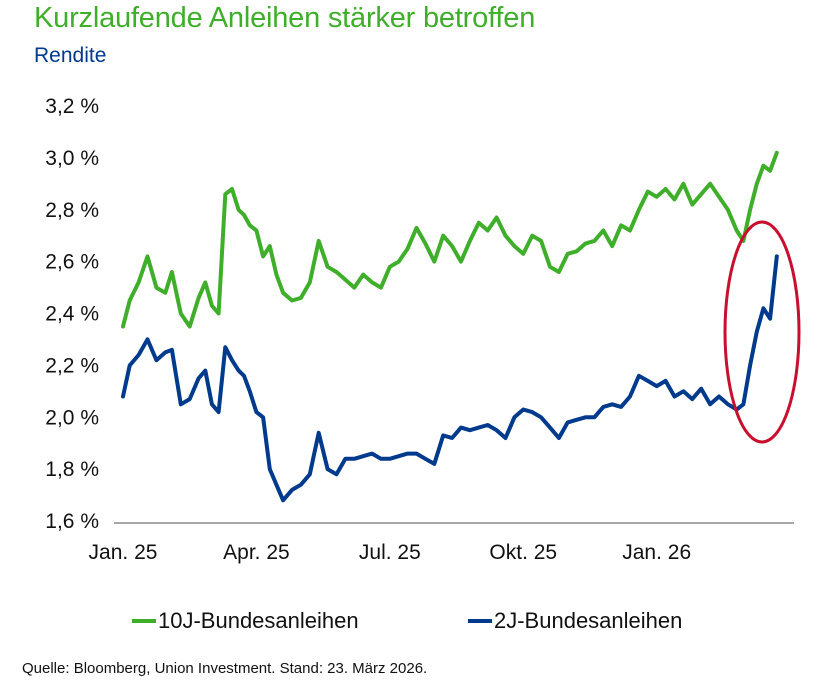  What do you see at coordinates (72, 158) in the screenshot?
I see `y-tick-label: 3,0 %` at bounding box center [72, 158].